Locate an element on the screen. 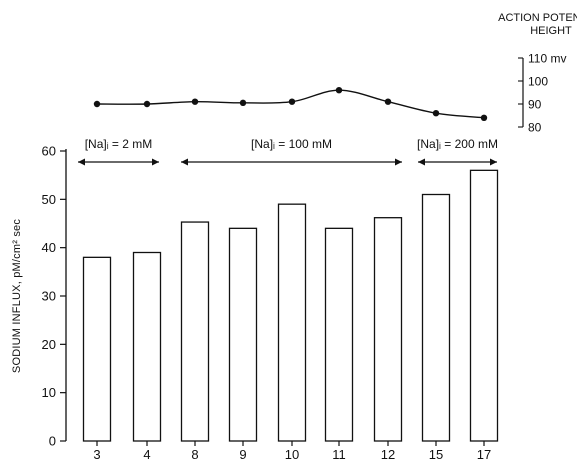  x-tick-label: 4 is located at coordinates (146, 453).